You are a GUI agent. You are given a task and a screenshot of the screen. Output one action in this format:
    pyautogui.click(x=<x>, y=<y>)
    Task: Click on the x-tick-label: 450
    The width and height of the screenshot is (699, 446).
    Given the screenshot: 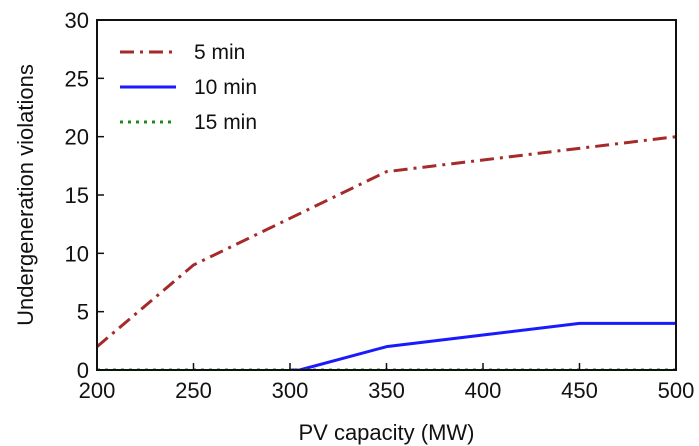 What is the action you would take?
    pyautogui.click(x=579, y=390)
    